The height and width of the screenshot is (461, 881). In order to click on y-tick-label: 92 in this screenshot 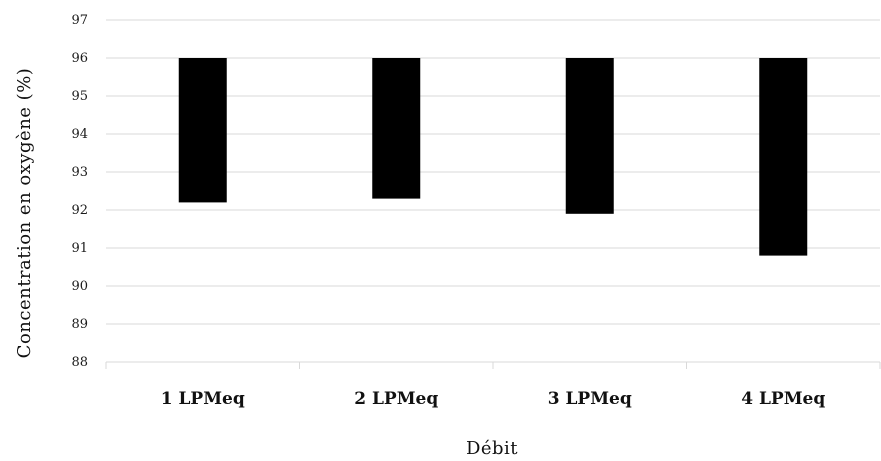, I will do `click(79, 210)`.